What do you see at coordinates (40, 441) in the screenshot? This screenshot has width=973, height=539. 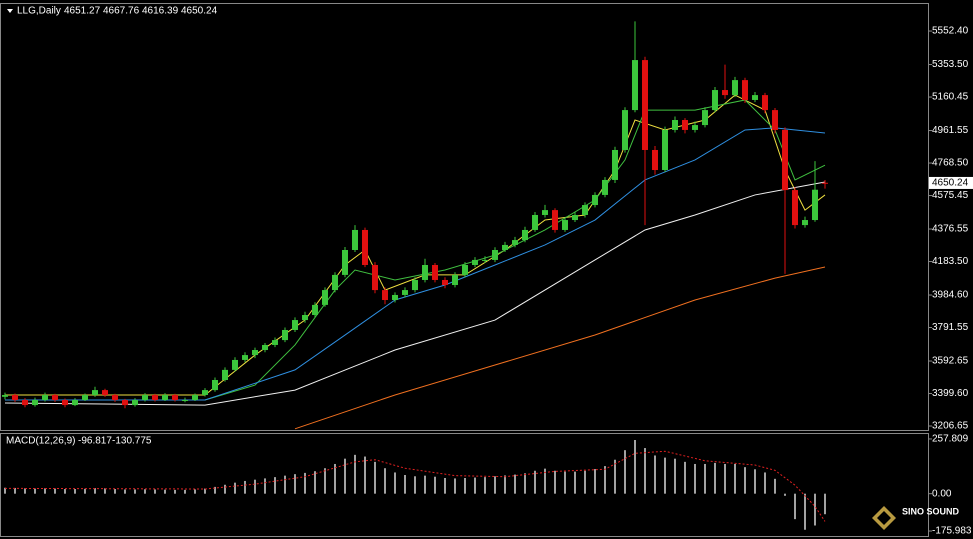 I see `macd-title: MACD(12,26,9)` at bounding box center [40, 441].